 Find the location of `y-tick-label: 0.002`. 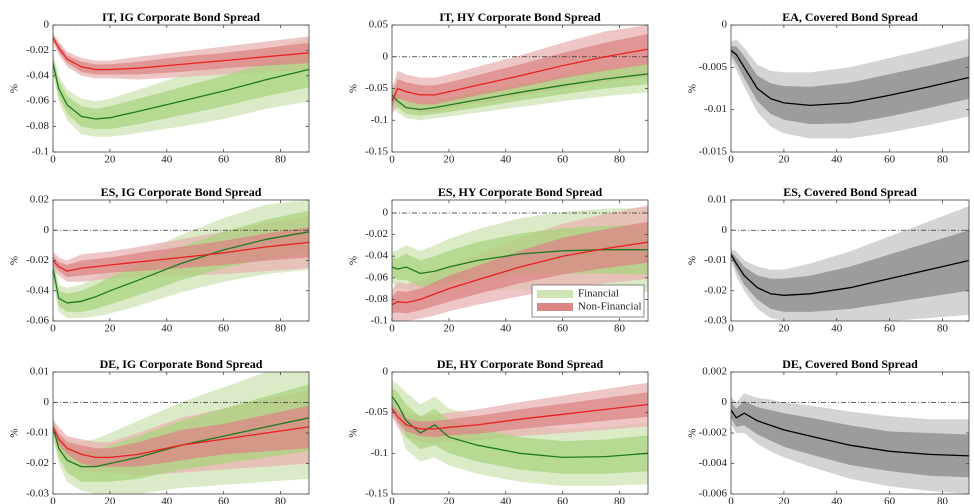

y-tick-label: 0.002 is located at coordinates (714, 372).